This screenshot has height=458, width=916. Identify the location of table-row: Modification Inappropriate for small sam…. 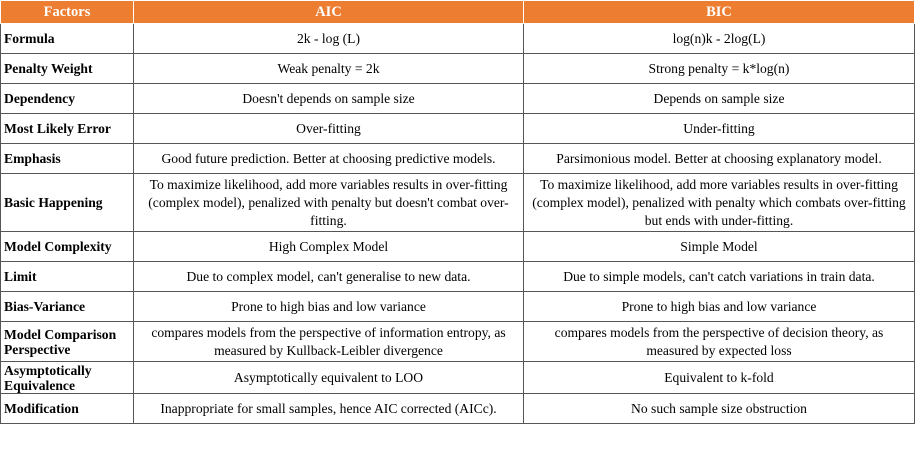
(457, 408).